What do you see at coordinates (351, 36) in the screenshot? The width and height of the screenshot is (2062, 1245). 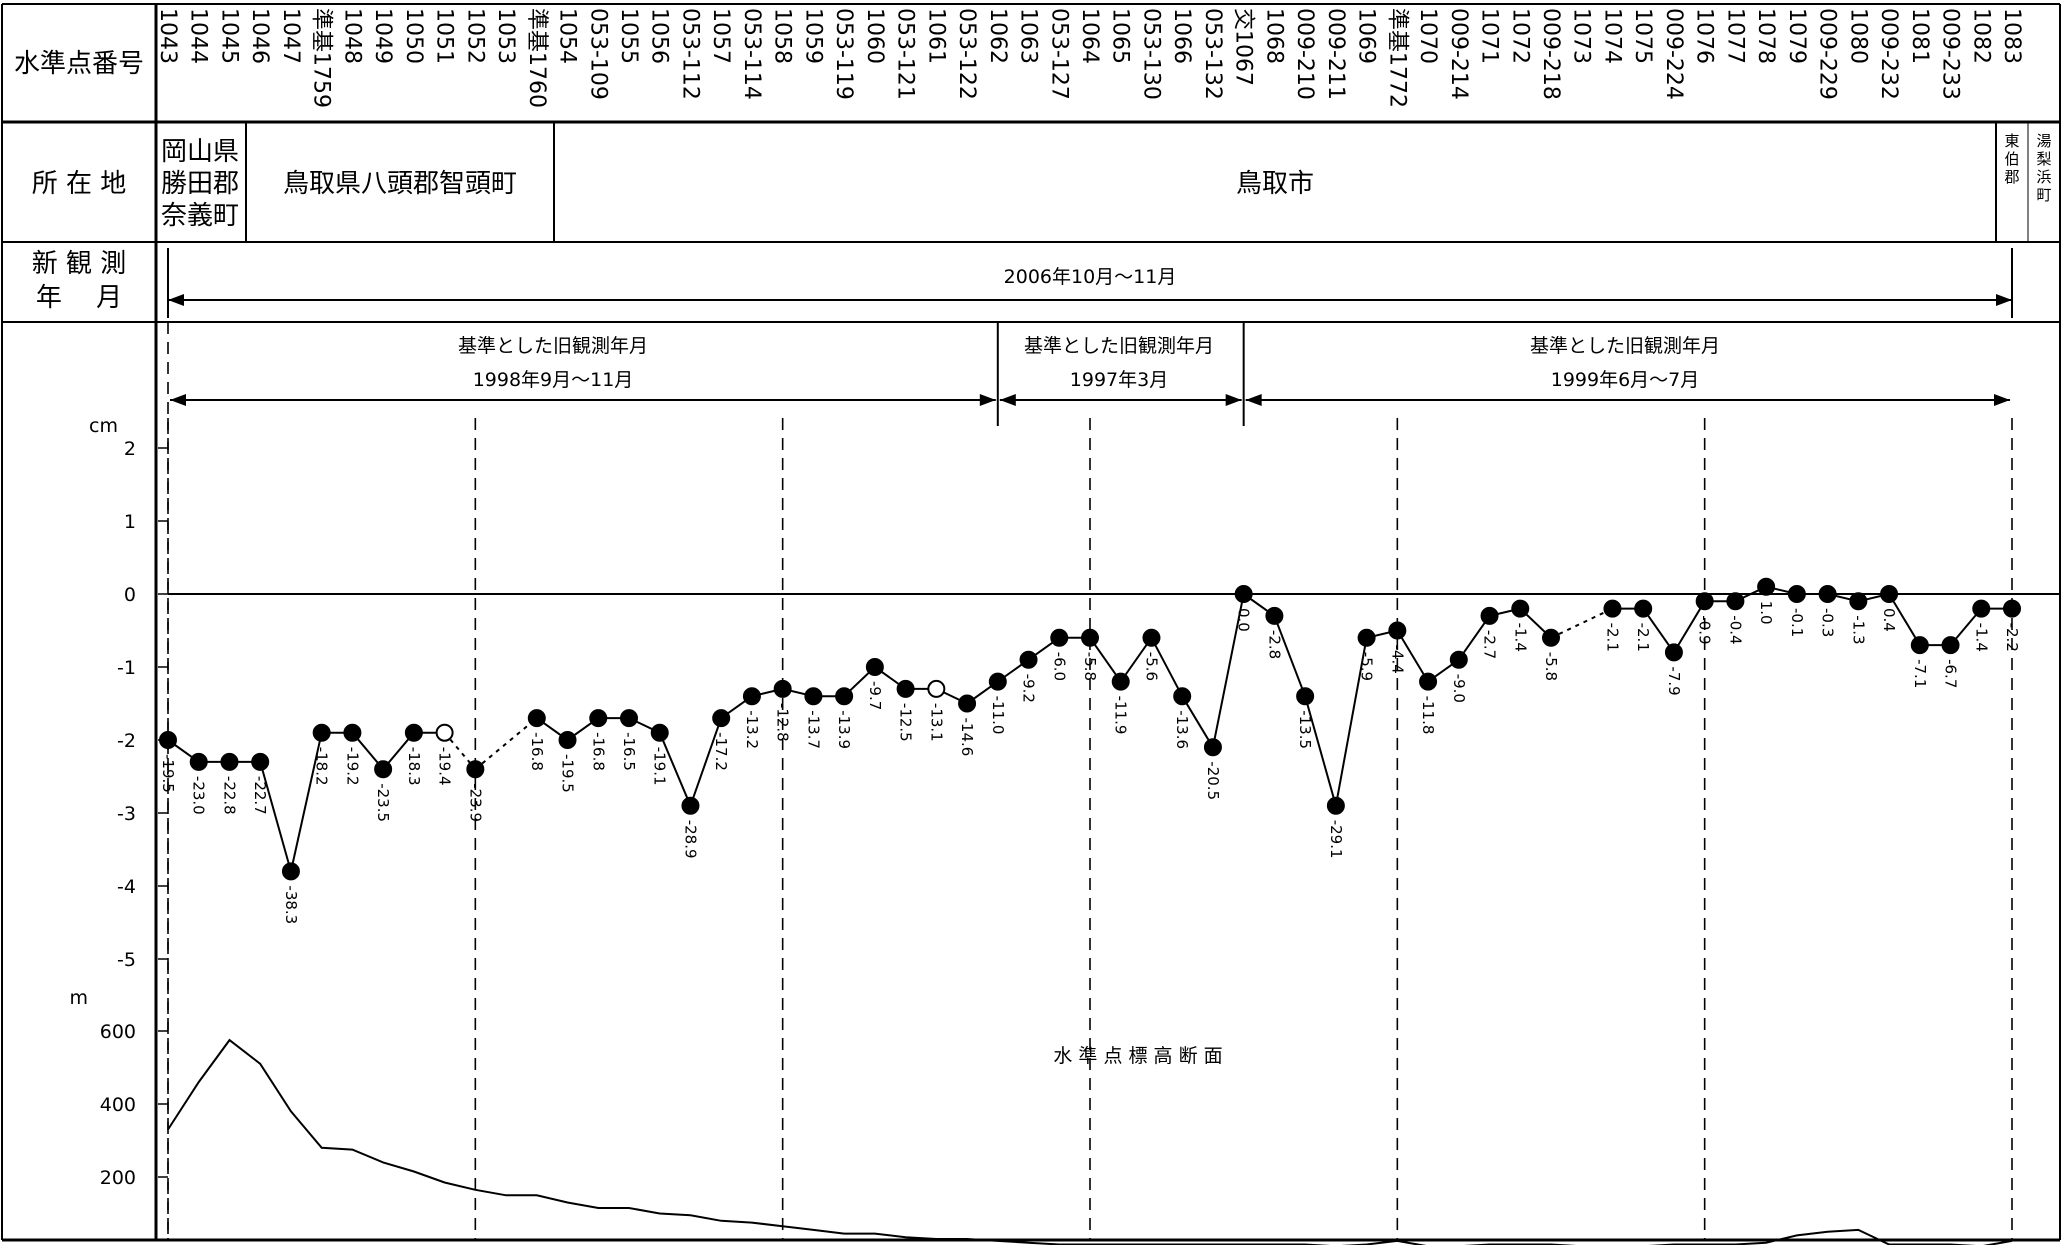 I see `station-label: 1048` at bounding box center [351, 36].